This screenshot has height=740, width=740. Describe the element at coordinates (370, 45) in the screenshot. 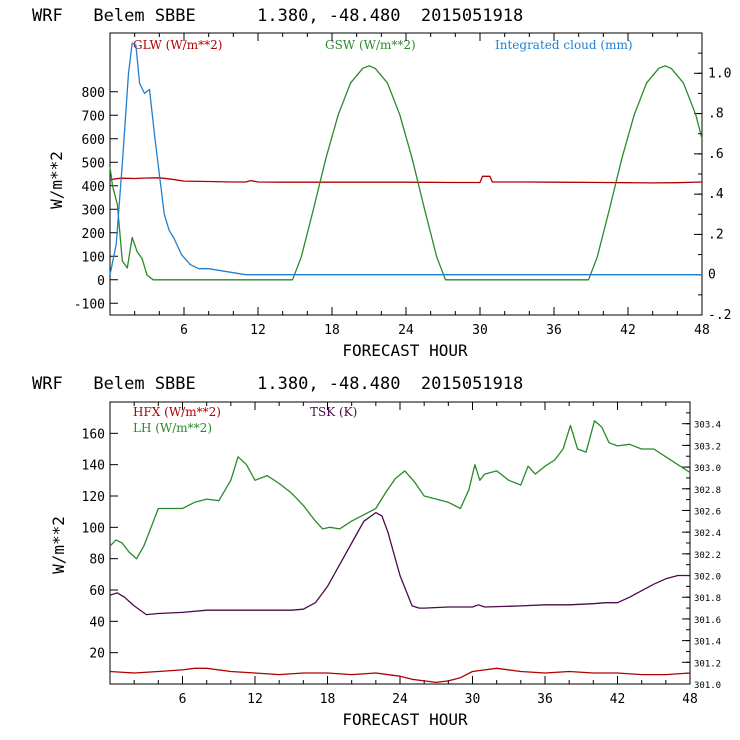

I see `legend-gsw: GSW (W/m**2)` at that location.